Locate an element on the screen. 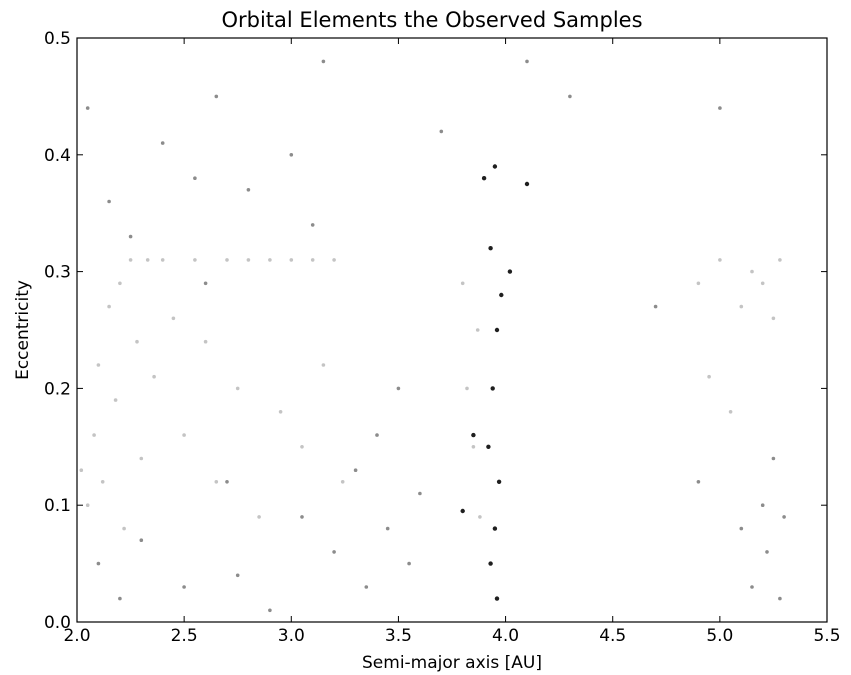  x-tick-label: 2.5 is located at coordinates (184, 636).